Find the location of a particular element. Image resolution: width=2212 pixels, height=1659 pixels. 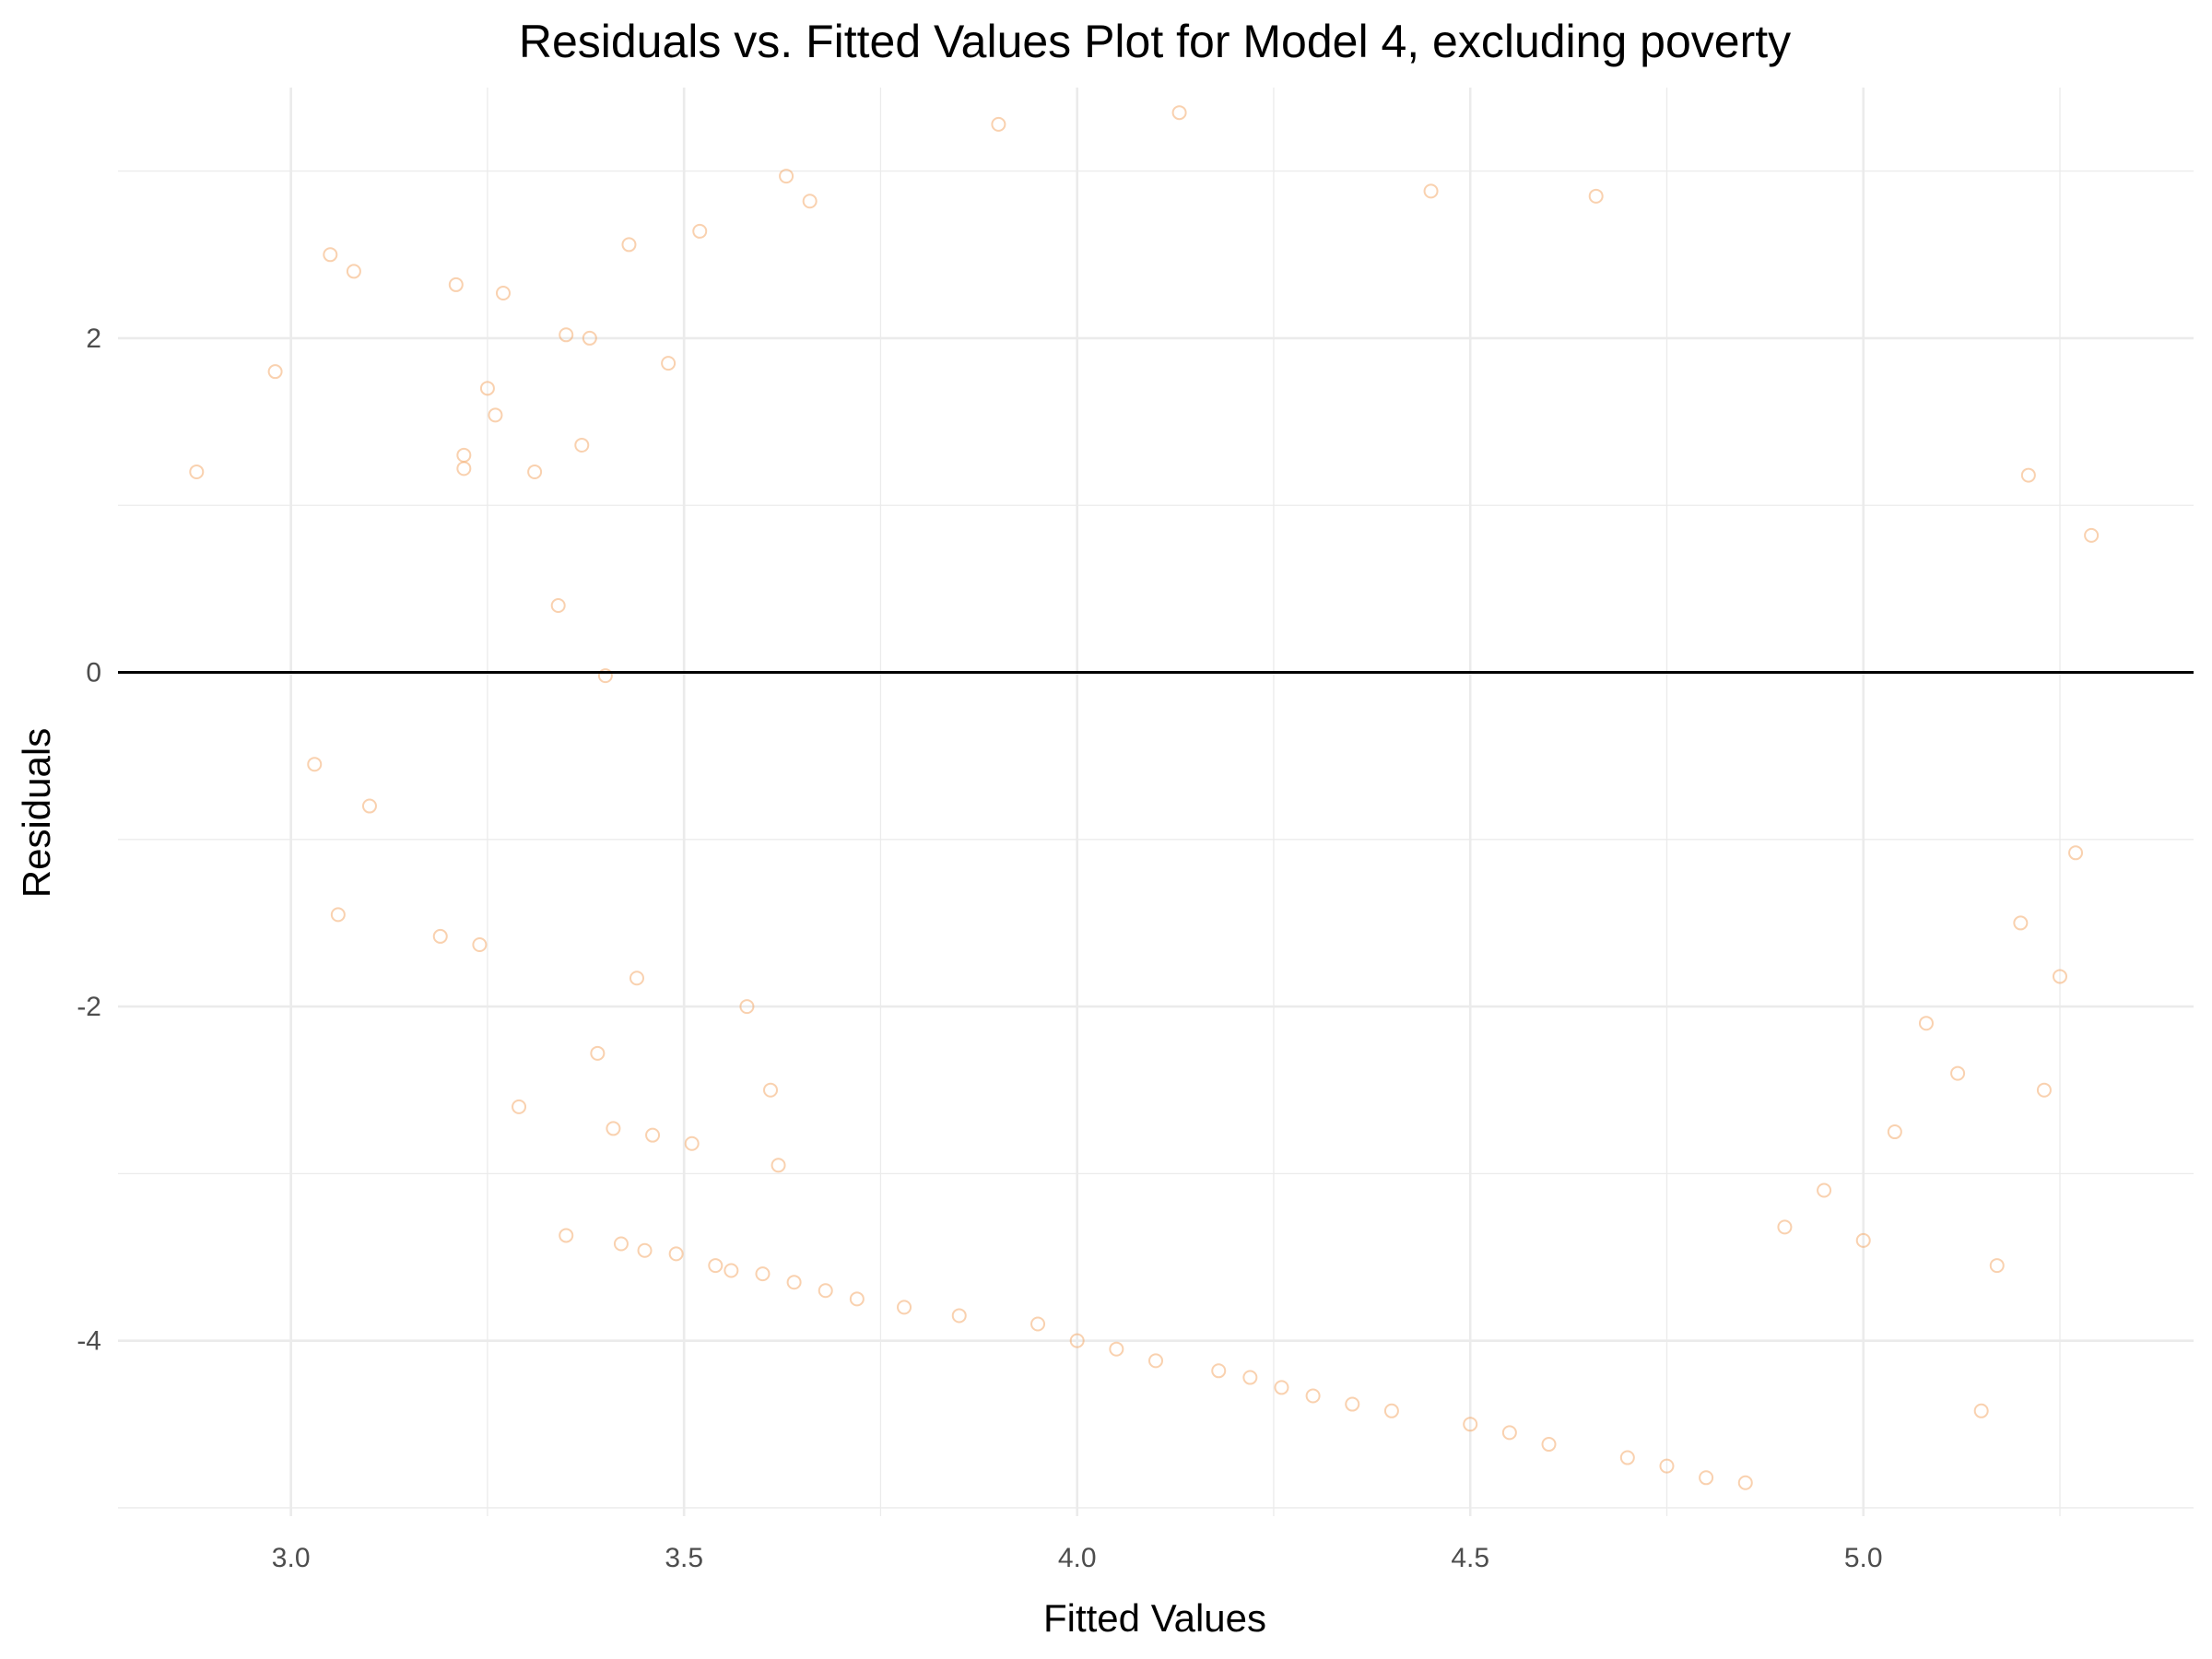

x-tick-label: 3.5 is located at coordinates (684, 1558).